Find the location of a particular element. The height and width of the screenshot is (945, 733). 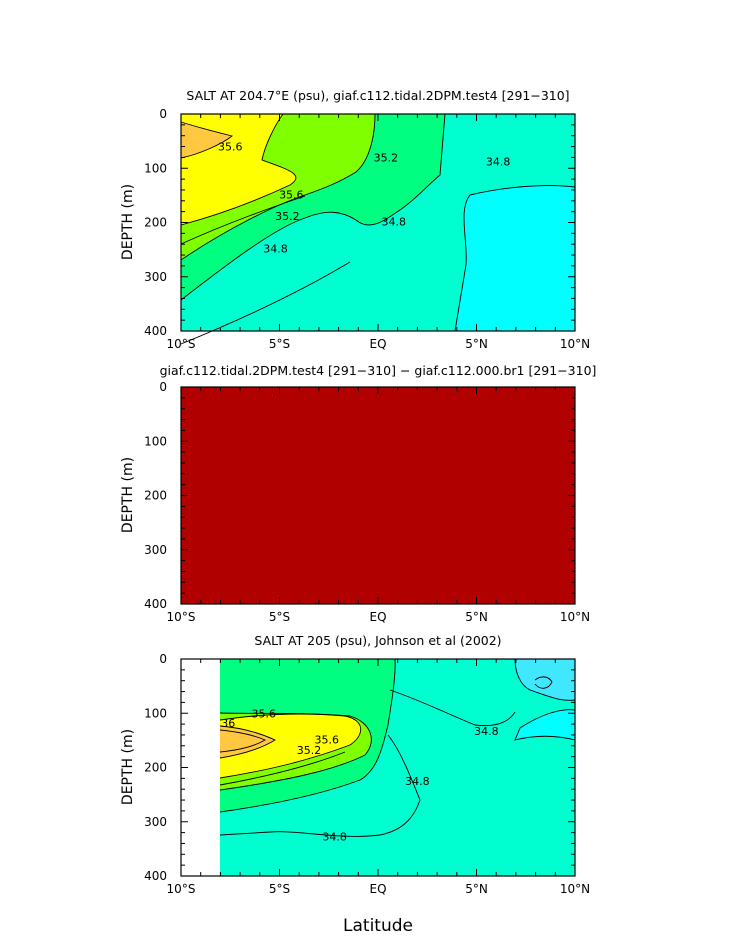

contour-34.8-north is located at coordinates (452, 708).